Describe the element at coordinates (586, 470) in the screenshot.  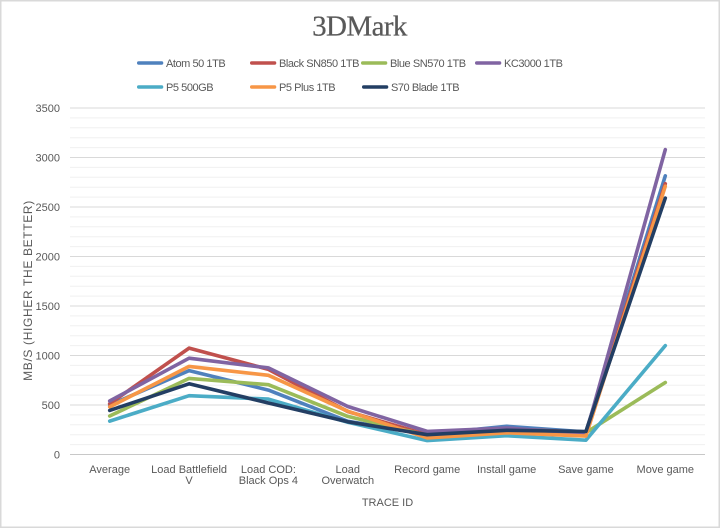
I see `svg-text: Save game` at that location.